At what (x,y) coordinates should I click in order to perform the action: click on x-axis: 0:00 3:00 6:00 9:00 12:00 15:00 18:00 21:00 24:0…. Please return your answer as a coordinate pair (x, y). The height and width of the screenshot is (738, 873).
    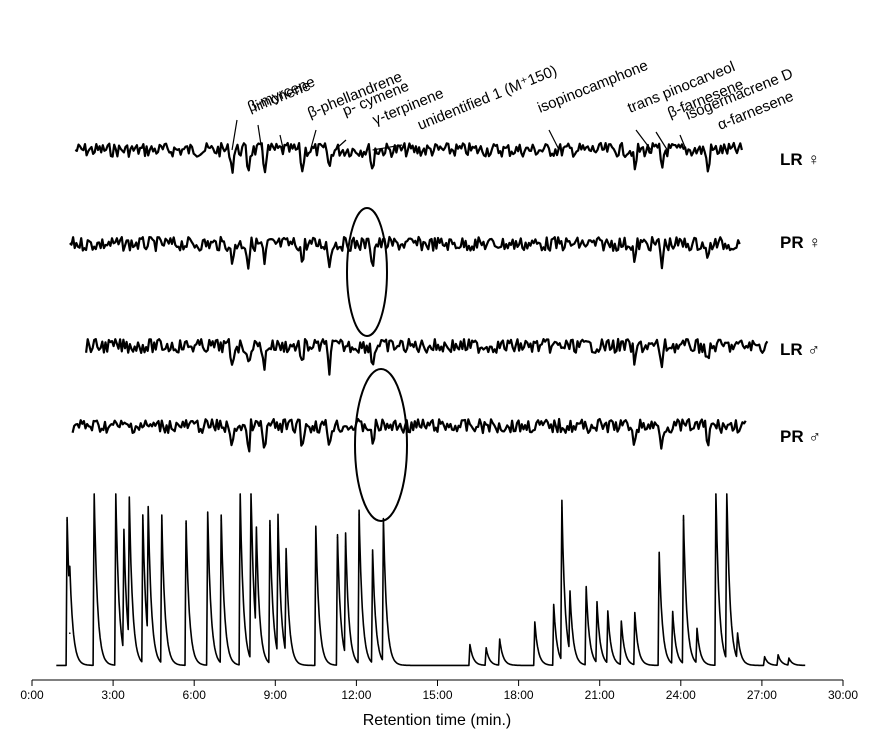
    Looking at the image, I should click on (439, 704).